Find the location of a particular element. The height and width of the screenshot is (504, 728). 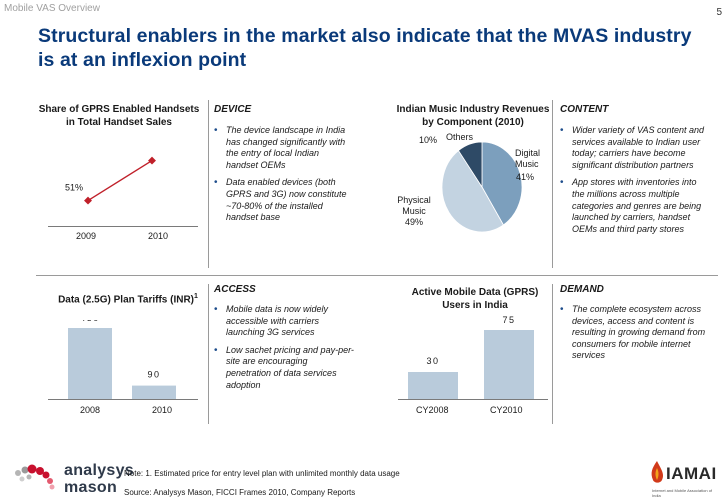

footnote-mark: 1 is located at coordinates (196, 296).